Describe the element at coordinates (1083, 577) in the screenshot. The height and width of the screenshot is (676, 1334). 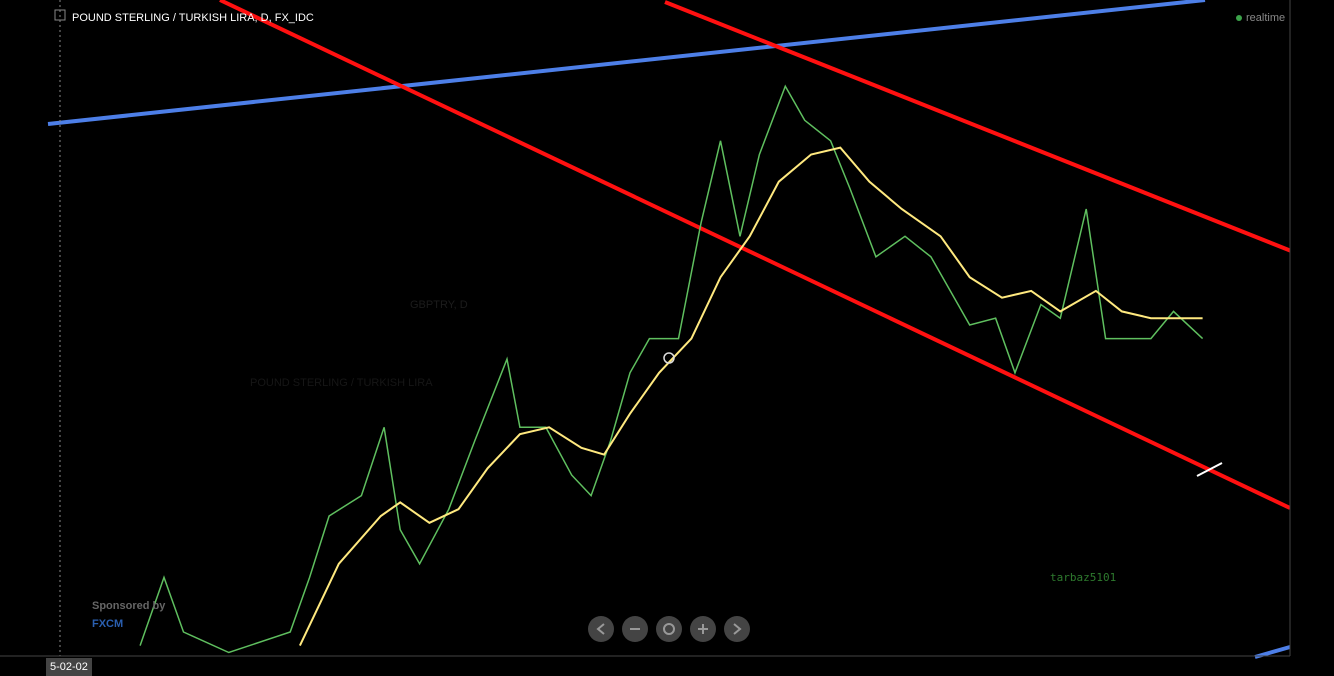
I see `signature: tarbaz5101` at that location.